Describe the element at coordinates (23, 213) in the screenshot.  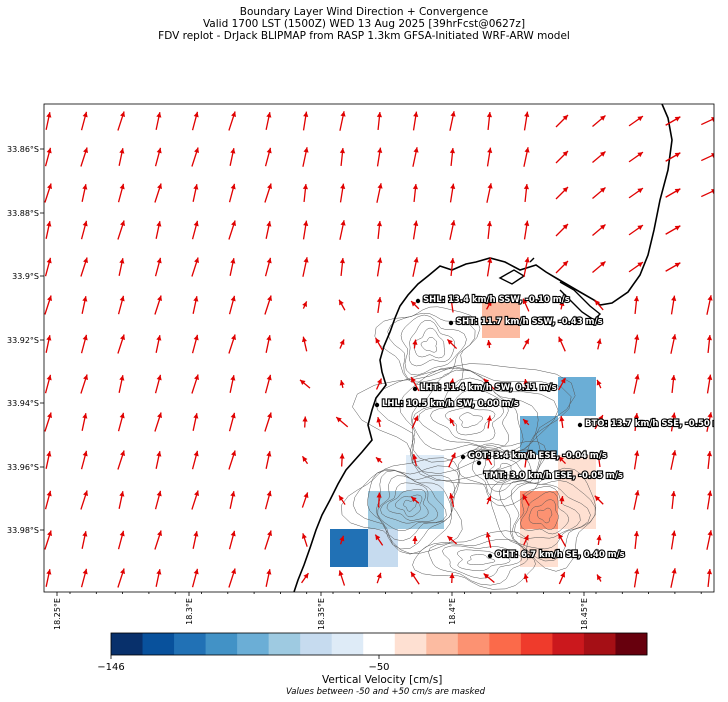
I see `lat-tick-label: 33.88°S` at that location.